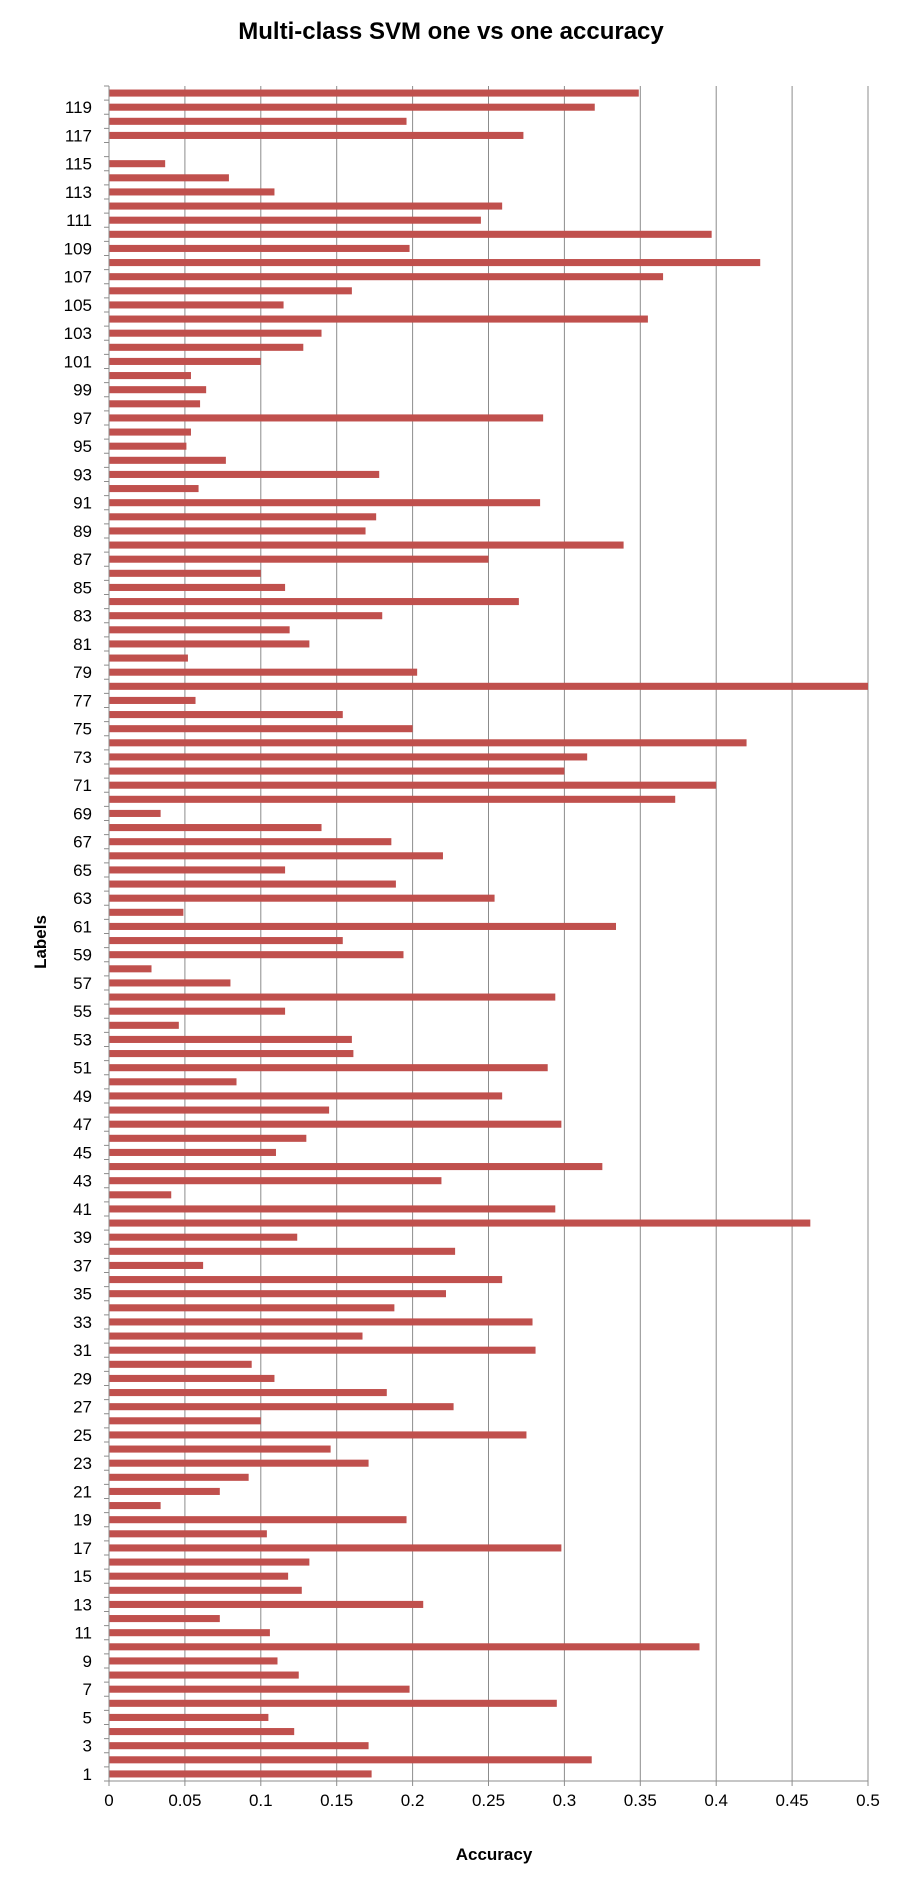 Image resolution: width=902 pixels, height=1877 pixels. Describe the element at coordinates (82, 1237) in the screenshot. I see `y-tick-label: 39` at that location.